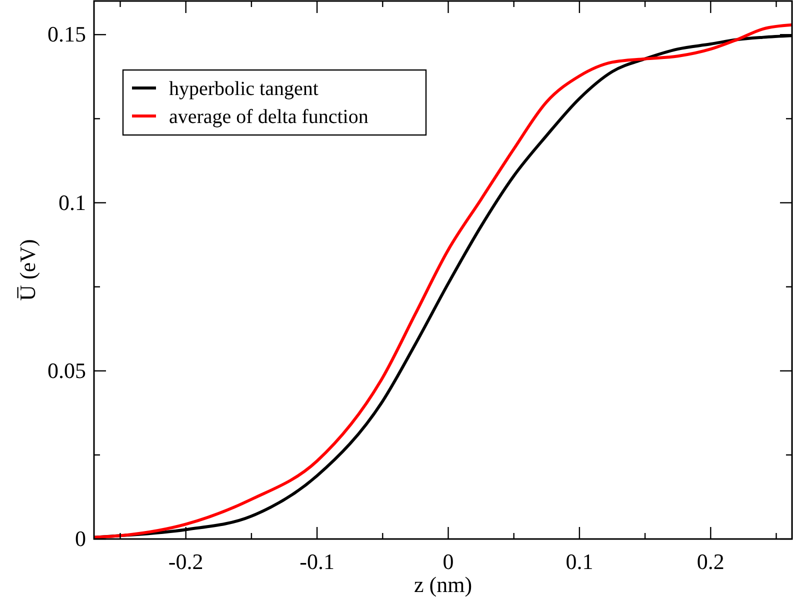  Describe the element at coordinates (67, 370) in the screenshot. I see `y-tick-label: 0.05` at that location.